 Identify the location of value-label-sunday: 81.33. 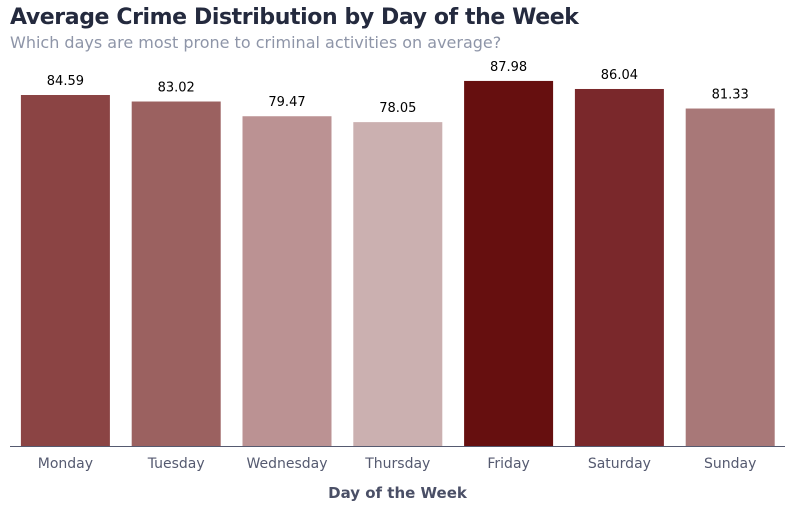
(730, 95).